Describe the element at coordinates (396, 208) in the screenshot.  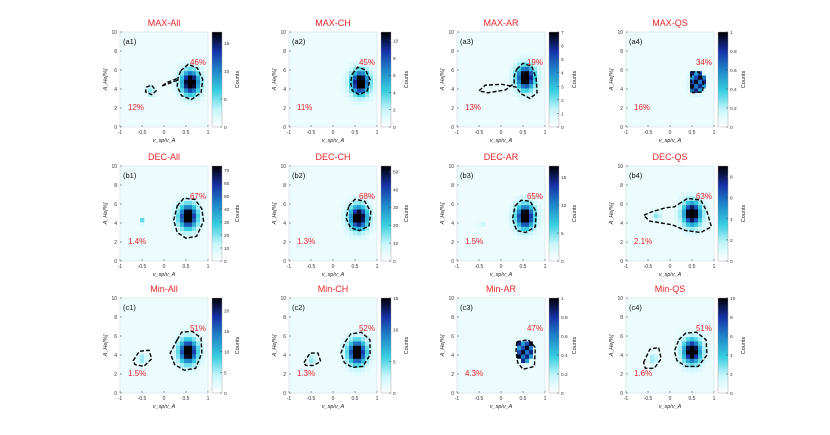
I see `colorbar-tick-label: 30` at that location.